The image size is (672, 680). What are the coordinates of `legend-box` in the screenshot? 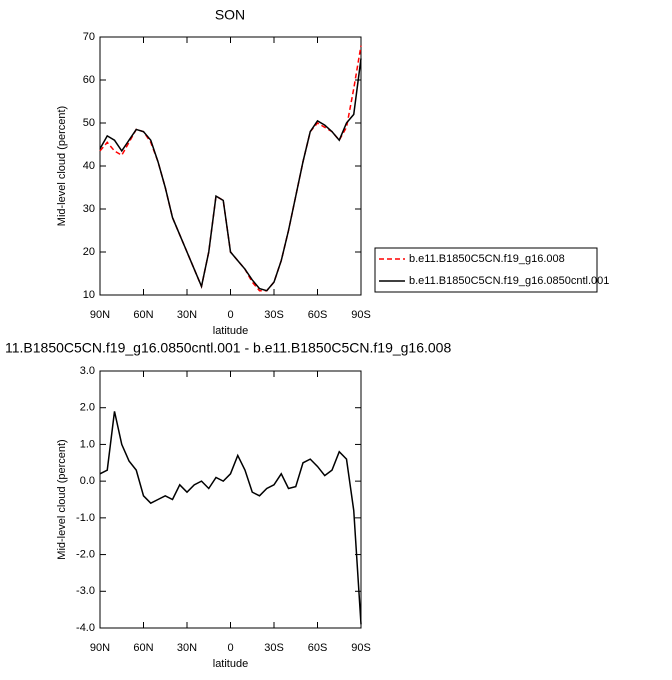 It's located at (486, 270).